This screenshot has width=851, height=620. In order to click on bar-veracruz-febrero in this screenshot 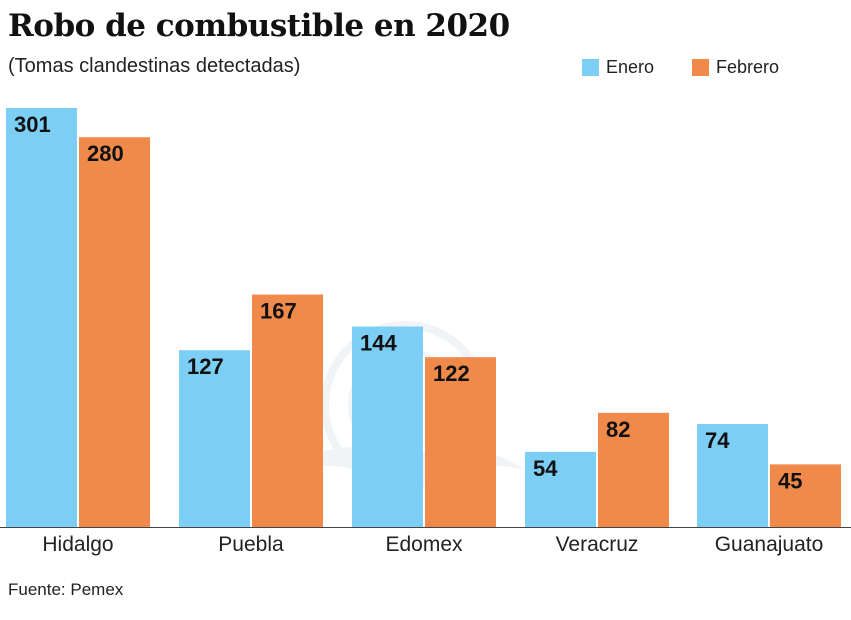, I will do `click(633, 469)`.